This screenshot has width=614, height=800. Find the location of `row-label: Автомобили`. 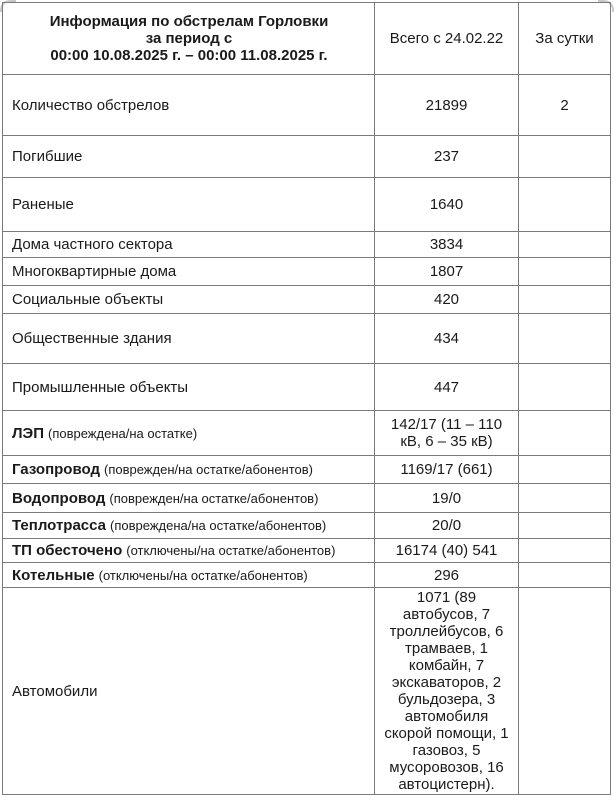

row-label: Автомобили is located at coordinates (55, 691).